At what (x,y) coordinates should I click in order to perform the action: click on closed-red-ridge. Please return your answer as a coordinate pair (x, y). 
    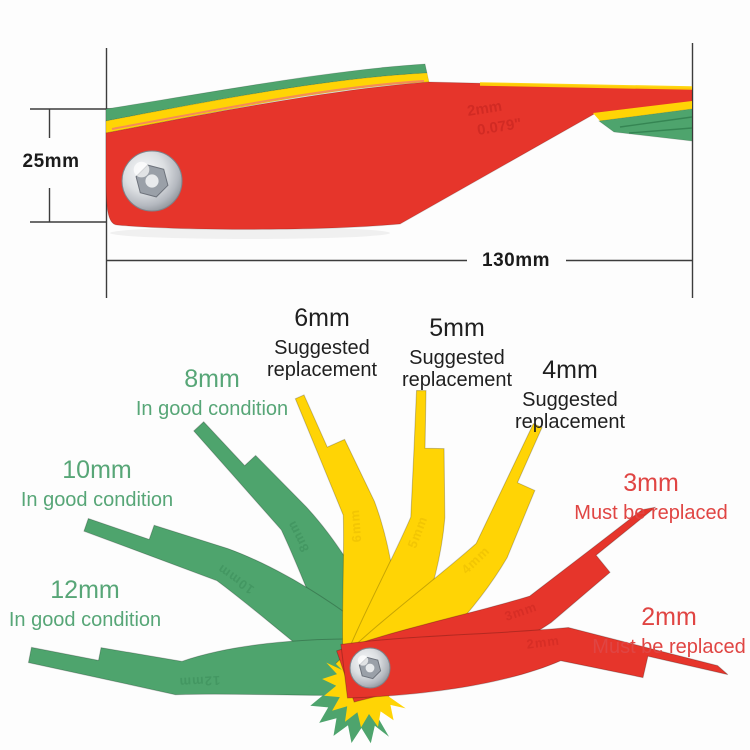
    Looking at the image, I should click on (268, 105).